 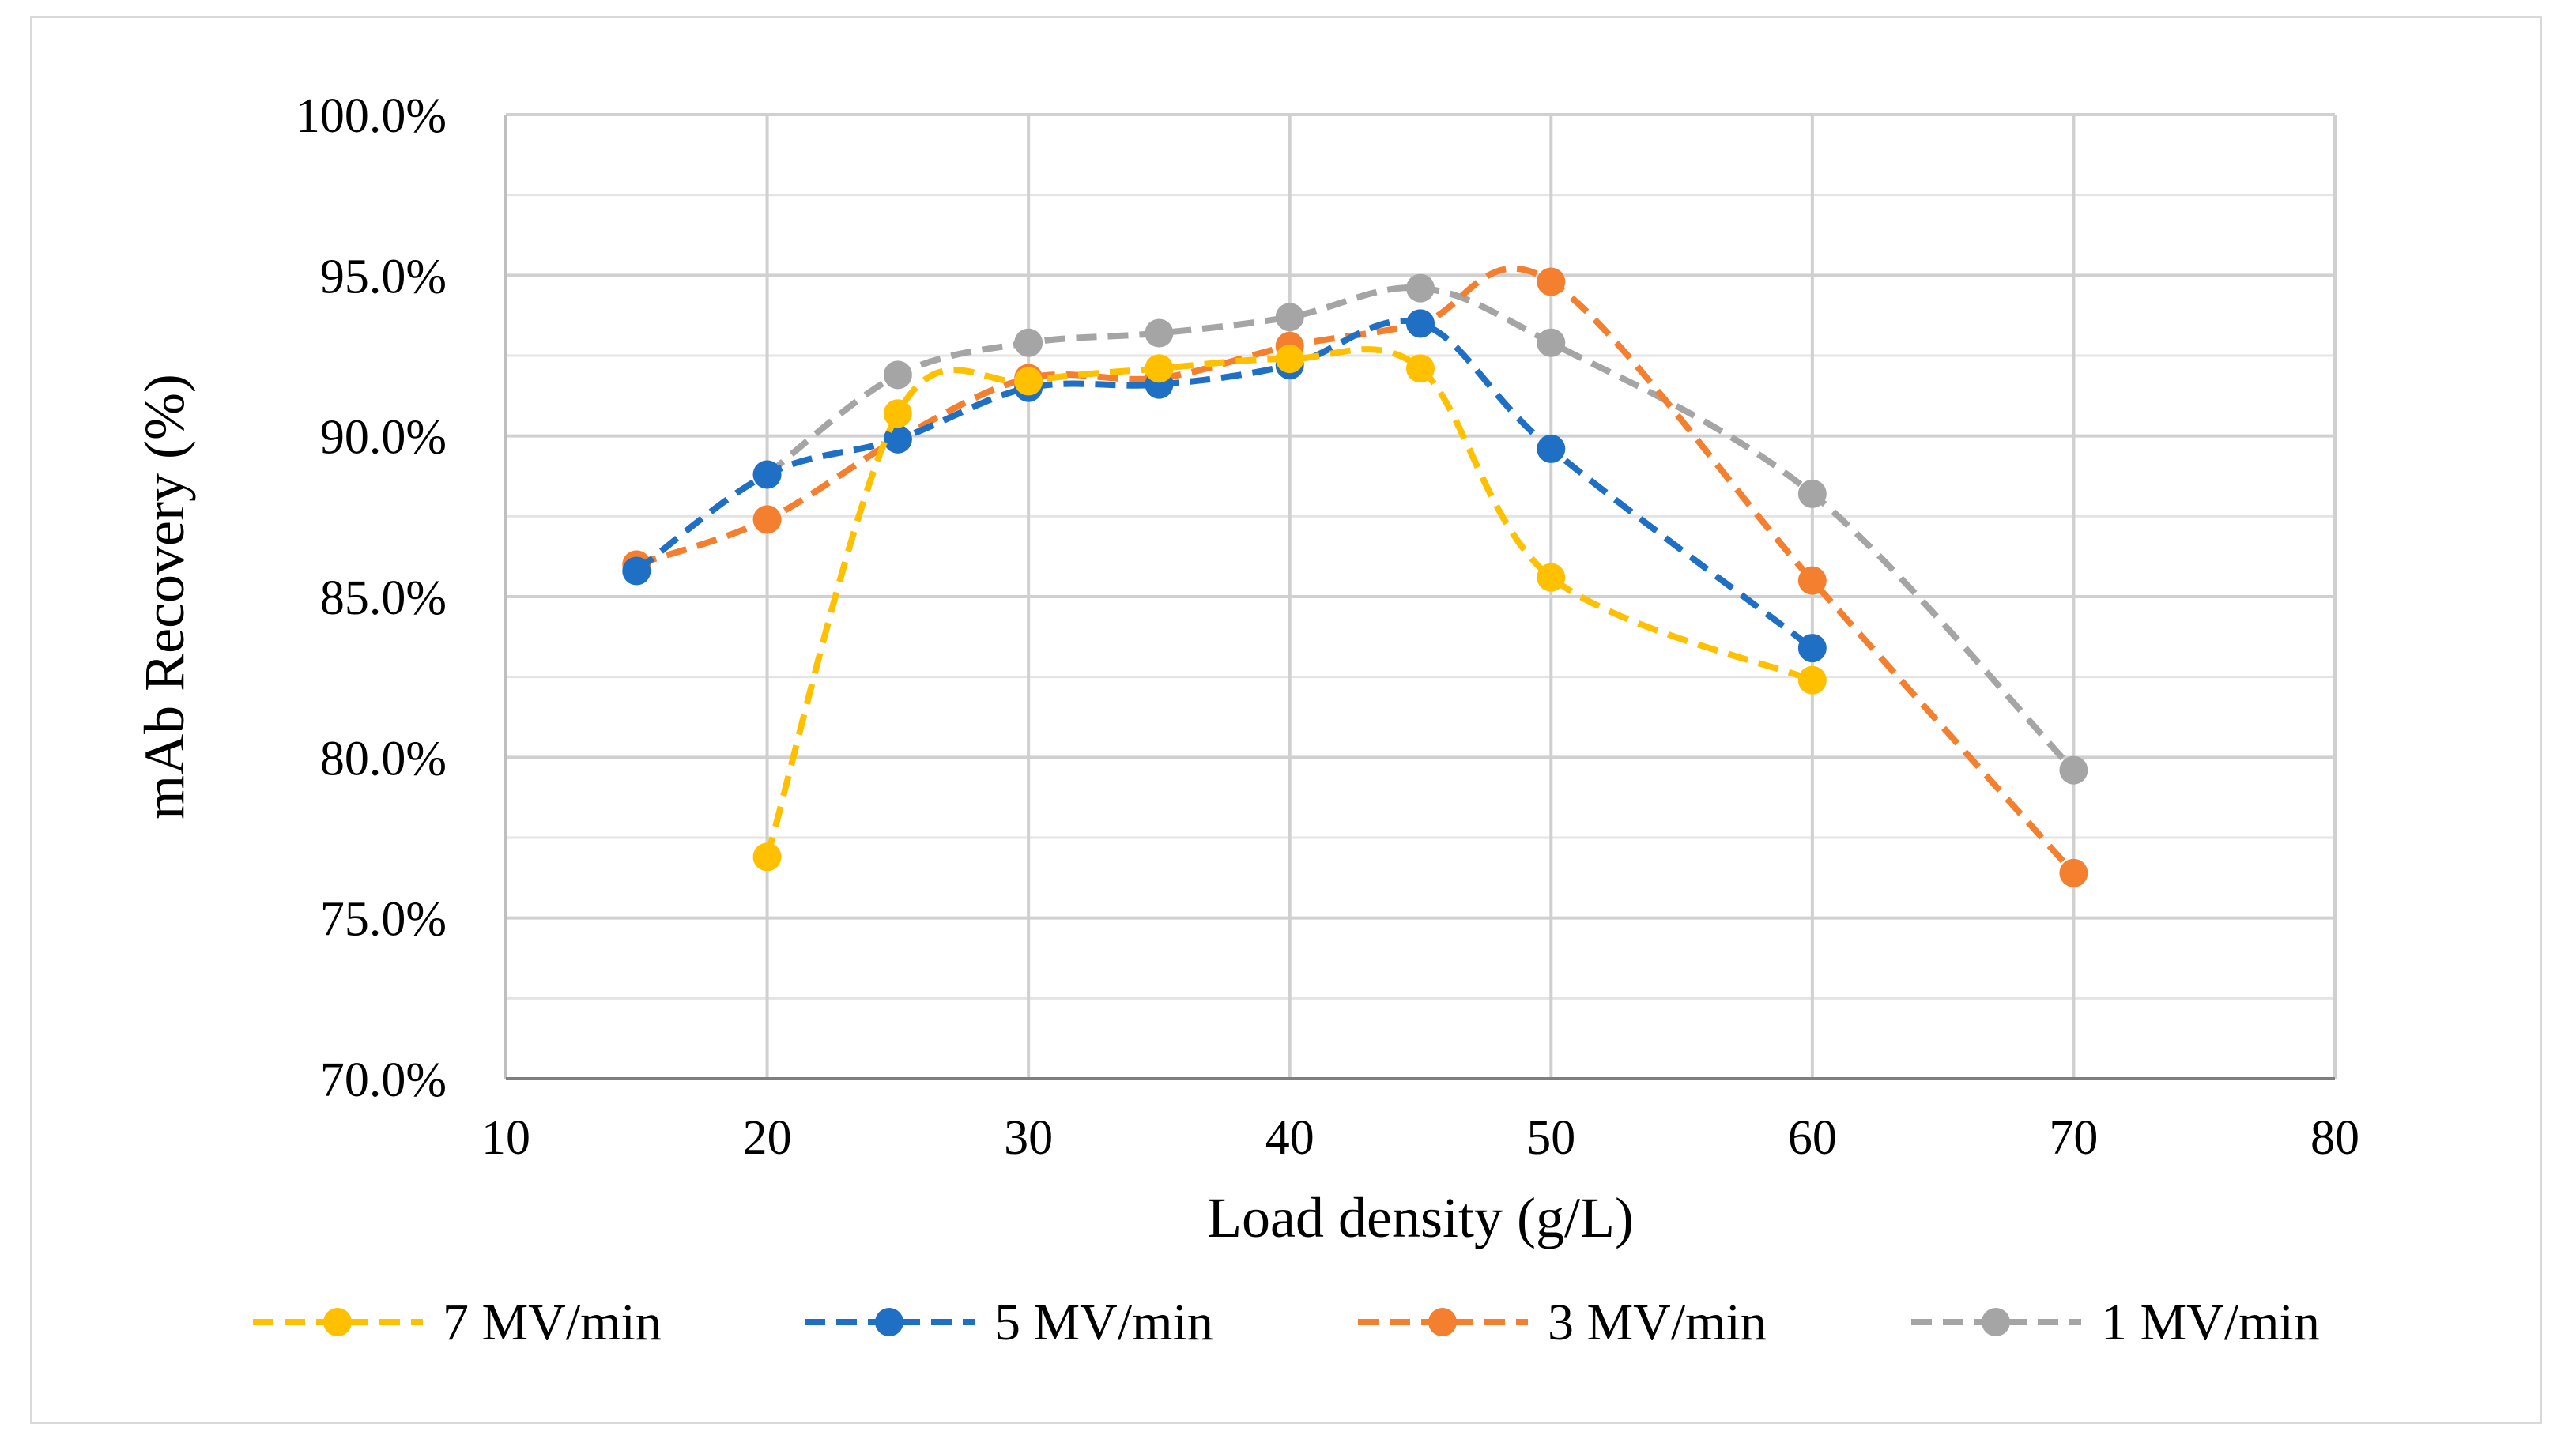 I want to click on x-tick-label: 70, so click(x=2073, y=1138).